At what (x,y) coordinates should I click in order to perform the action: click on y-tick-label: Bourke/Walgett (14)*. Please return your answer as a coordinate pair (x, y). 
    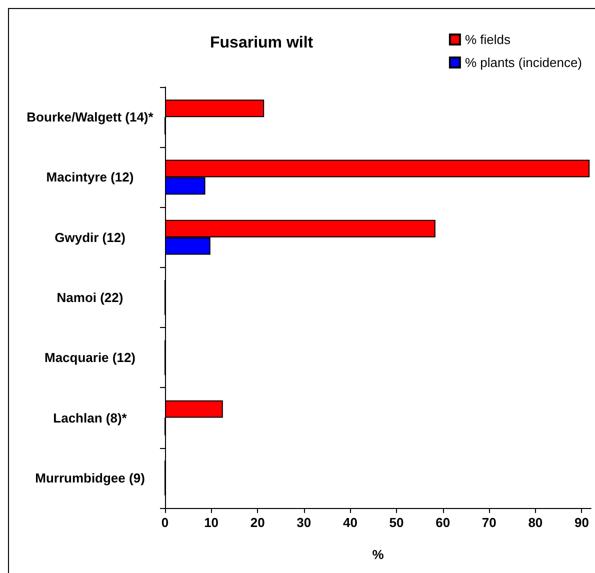
    Looking at the image, I should click on (90, 117).